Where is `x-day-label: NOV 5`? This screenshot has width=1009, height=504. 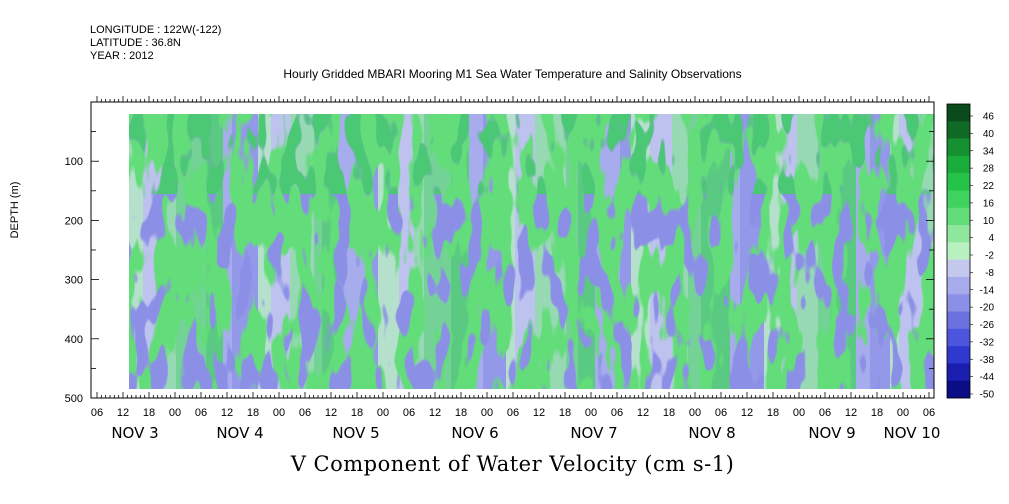 x-day-label: NOV 5 is located at coordinates (355, 433).